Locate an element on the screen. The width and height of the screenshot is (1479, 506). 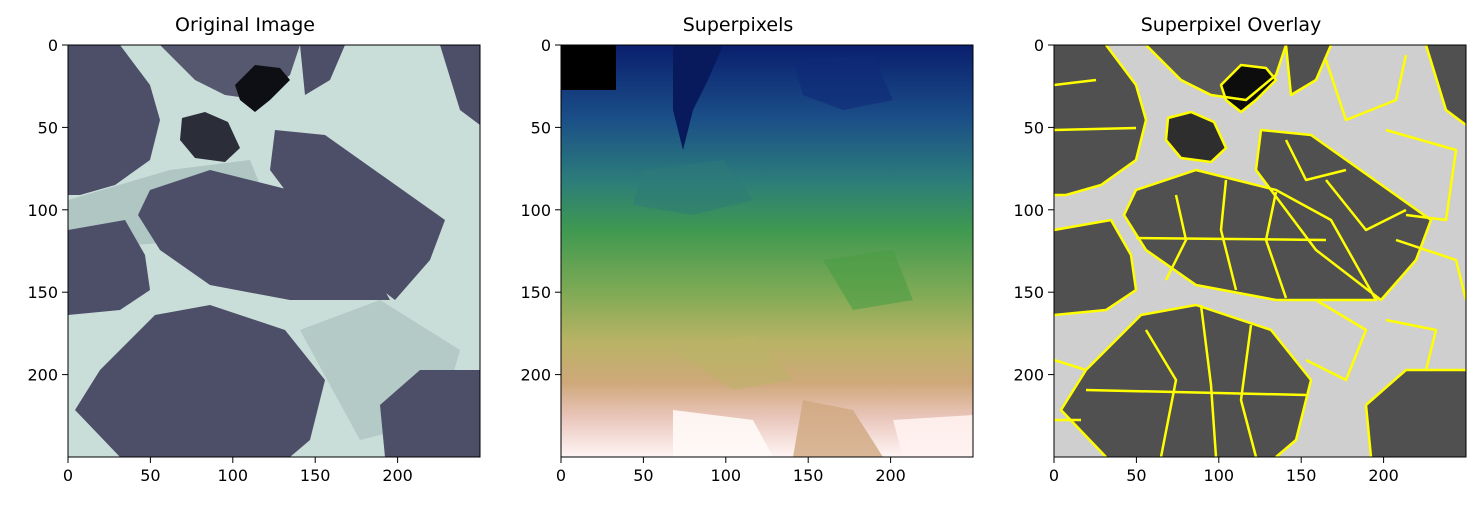
panel-title: Original Image is located at coordinates (245, 25).